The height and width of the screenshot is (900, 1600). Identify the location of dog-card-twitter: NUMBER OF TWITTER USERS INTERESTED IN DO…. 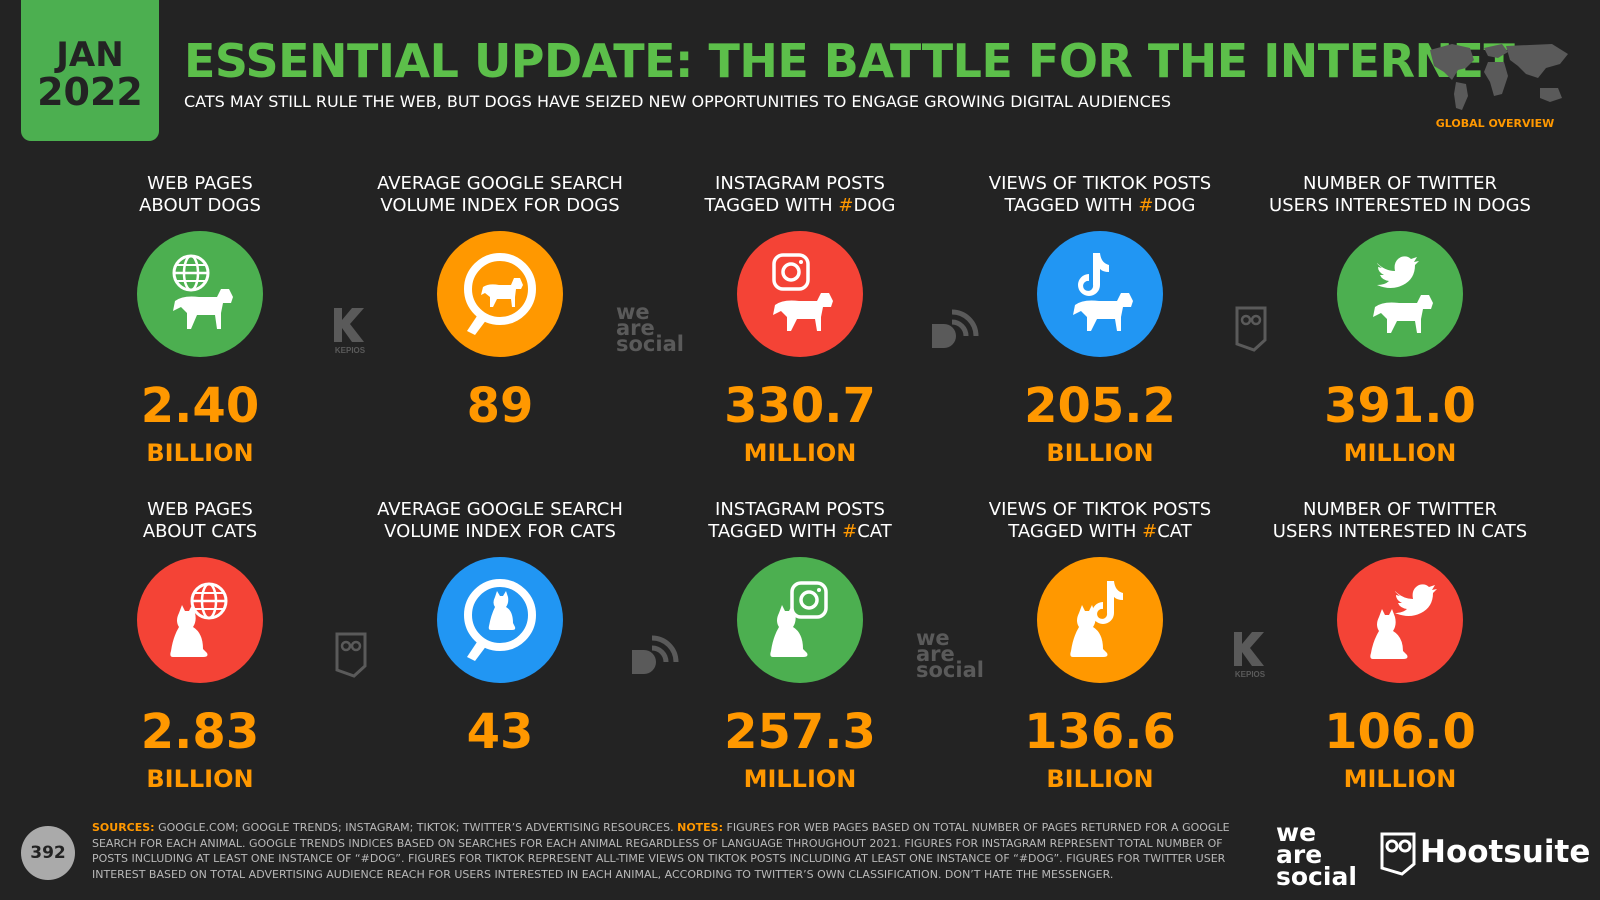
(1400, 320).